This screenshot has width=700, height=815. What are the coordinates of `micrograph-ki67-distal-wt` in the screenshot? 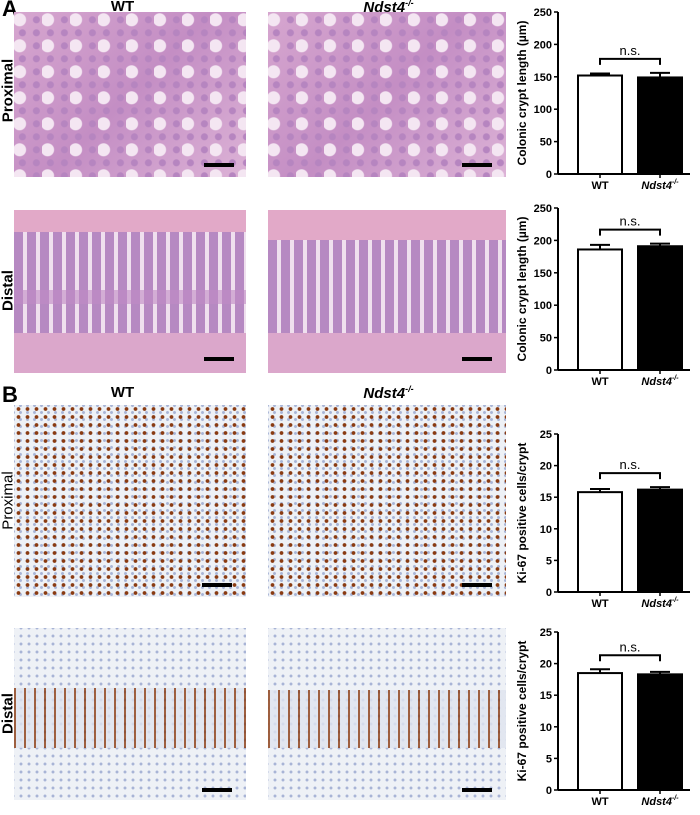 It's located at (130, 714).